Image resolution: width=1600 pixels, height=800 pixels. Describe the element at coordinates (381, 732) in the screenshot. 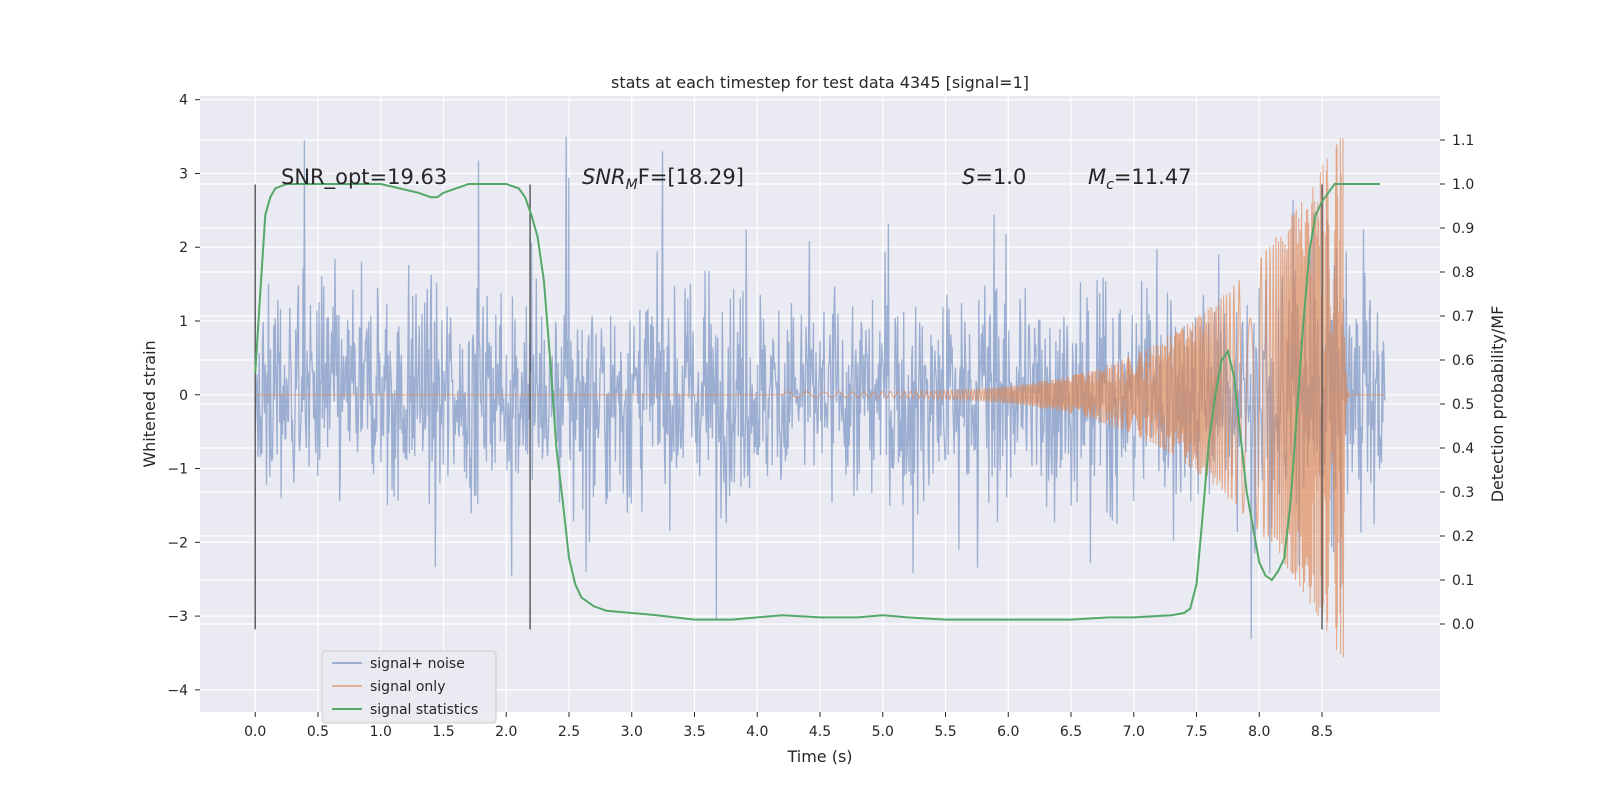

I see `x-tick-label: 1.0` at that location.